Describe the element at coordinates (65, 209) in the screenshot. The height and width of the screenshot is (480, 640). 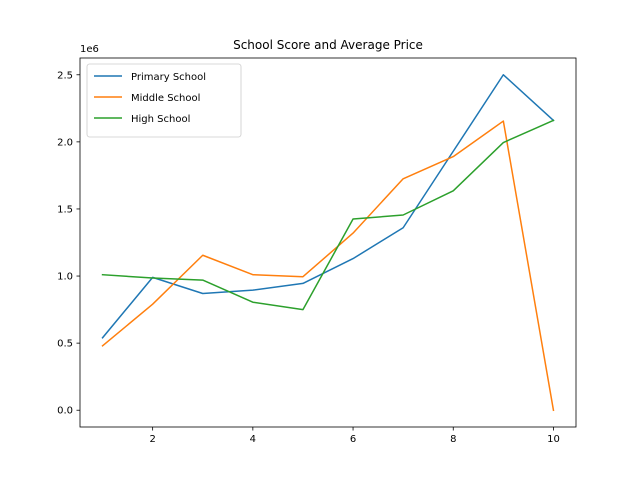
I see `y-tick-label: 1.5` at that location.